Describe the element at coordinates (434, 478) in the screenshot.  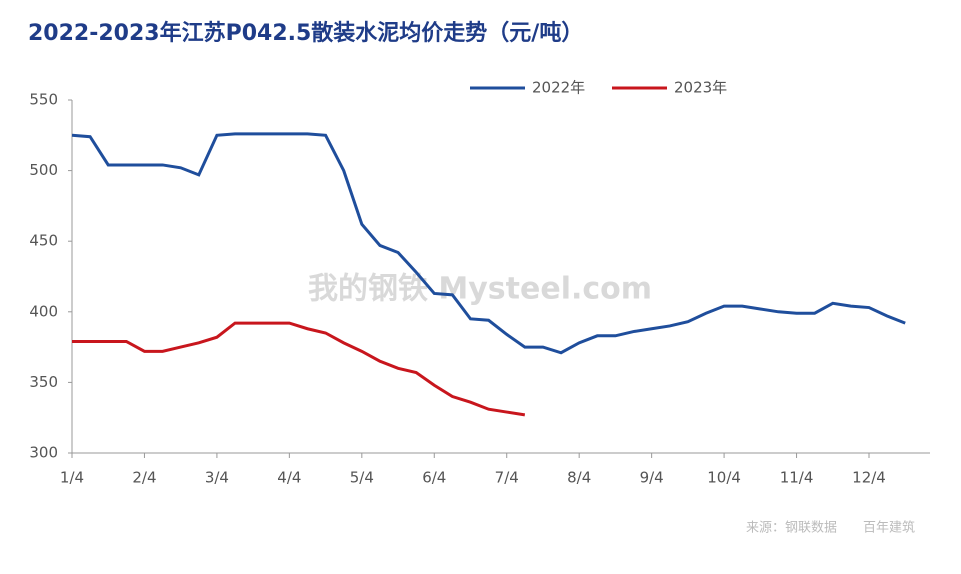
I see `x-tick-label: 6/4` at that location.